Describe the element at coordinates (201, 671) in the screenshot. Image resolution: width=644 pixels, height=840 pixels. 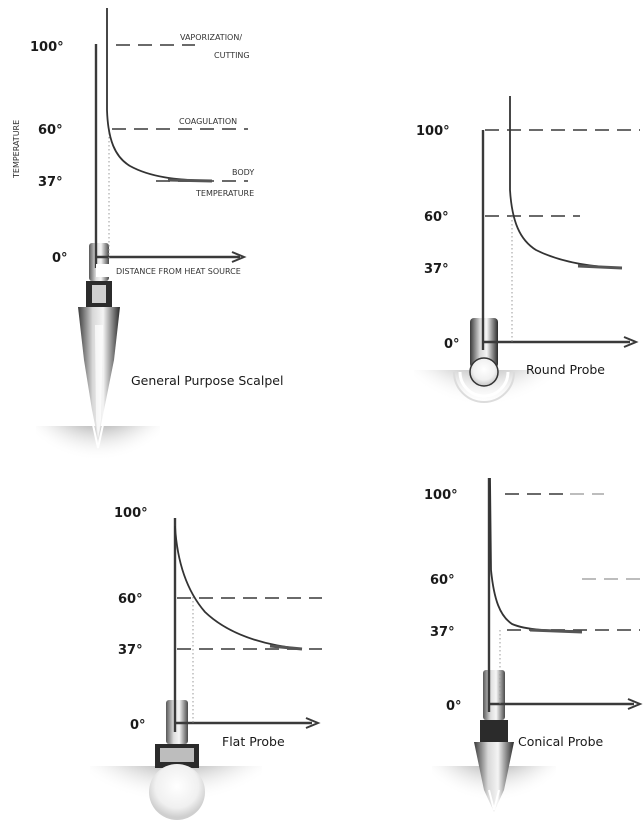
I see `panel-flat-probe: 100° 60° 37° 0° Flat Probe` at that location.